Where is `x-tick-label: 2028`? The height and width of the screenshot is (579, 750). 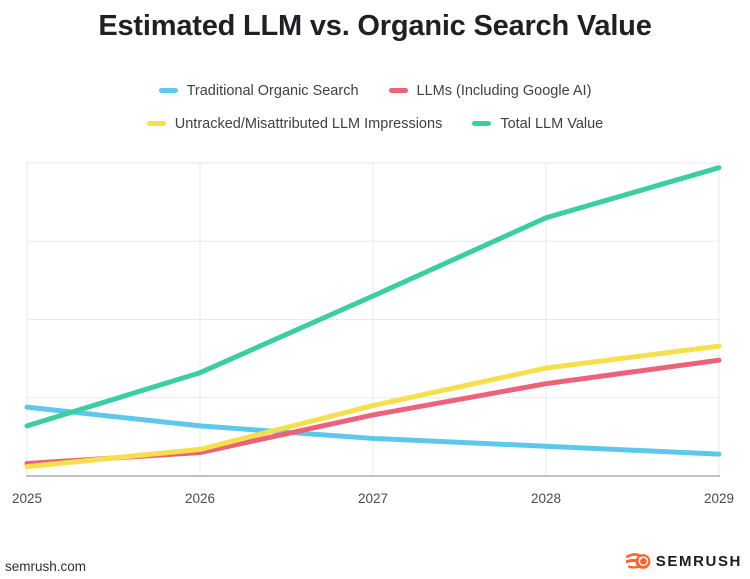 x-tick-label: 2028 is located at coordinates (546, 498).